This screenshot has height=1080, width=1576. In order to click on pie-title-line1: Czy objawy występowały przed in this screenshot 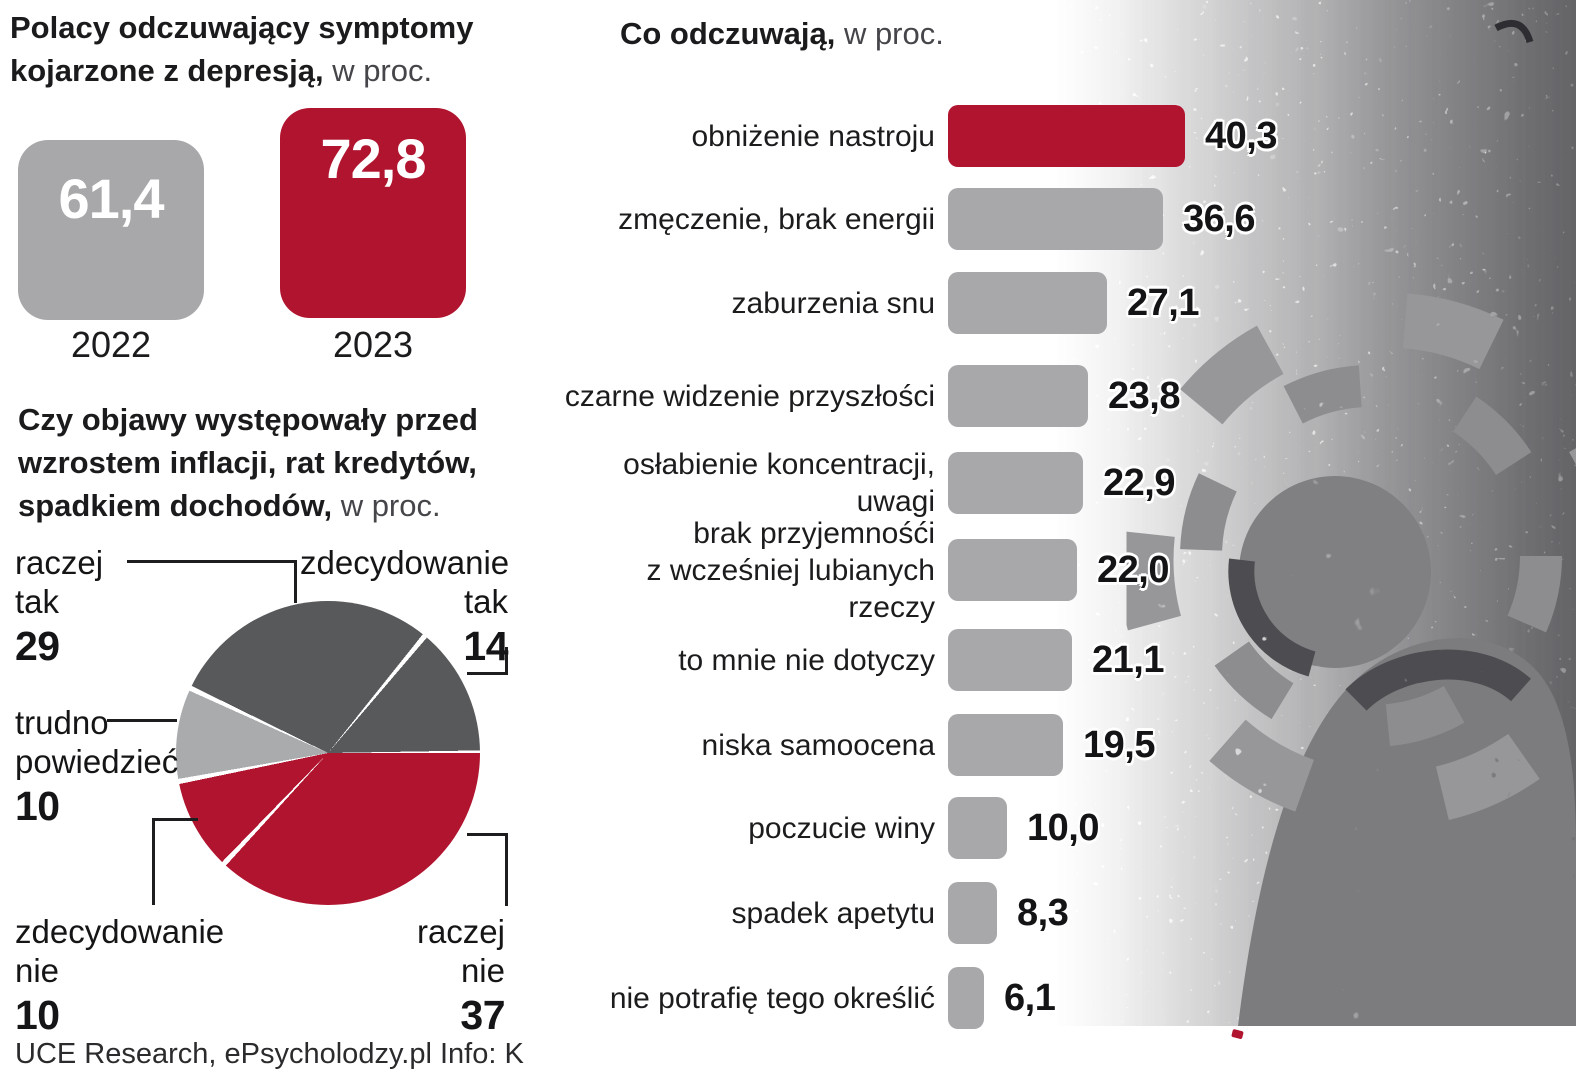, I will do `click(248, 419)`.